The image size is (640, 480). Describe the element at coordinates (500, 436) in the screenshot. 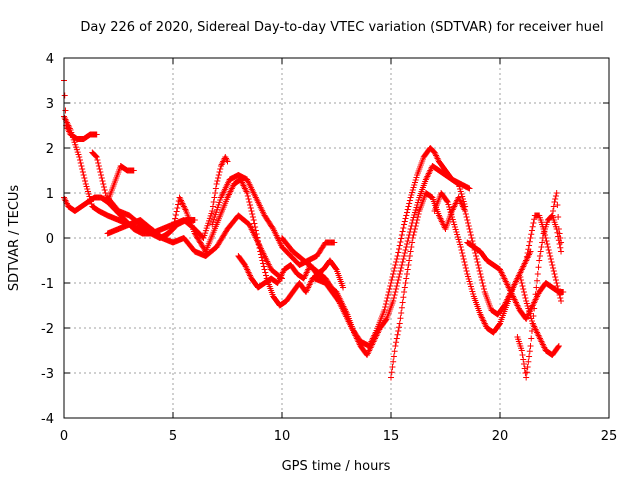

I see `x-tick-label: 20` at that location.